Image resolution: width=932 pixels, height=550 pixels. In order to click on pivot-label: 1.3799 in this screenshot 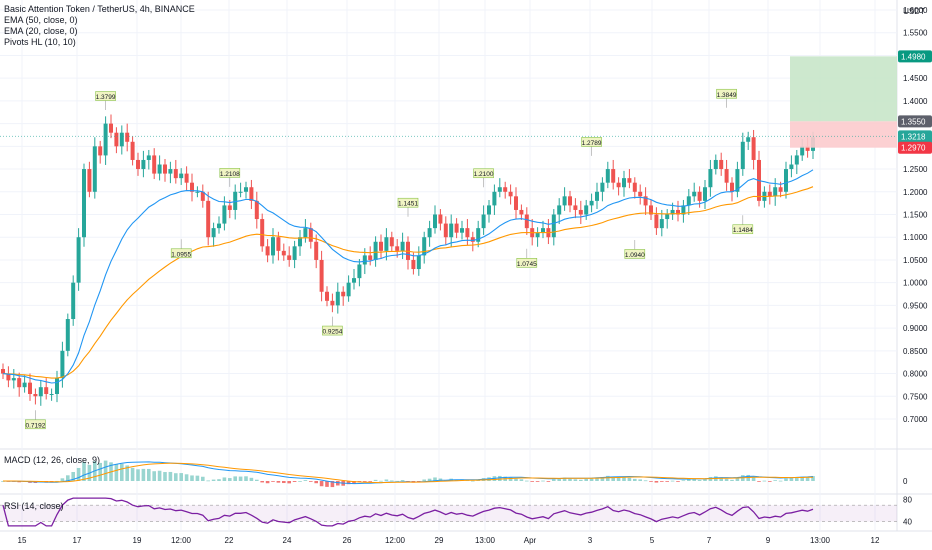, I will do `click(106, 97)`.